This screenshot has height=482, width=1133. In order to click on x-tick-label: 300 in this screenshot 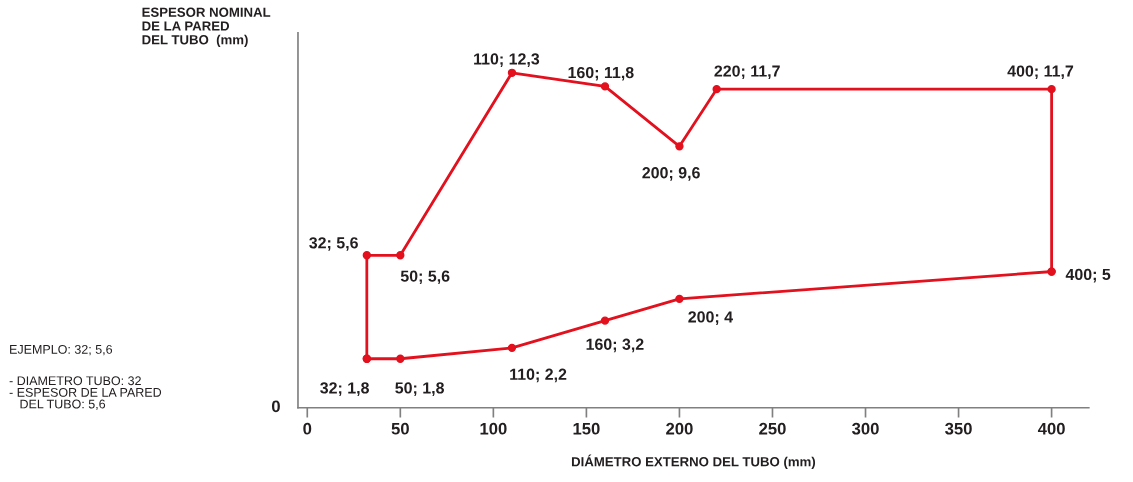, I will do `click(865, 428)`.